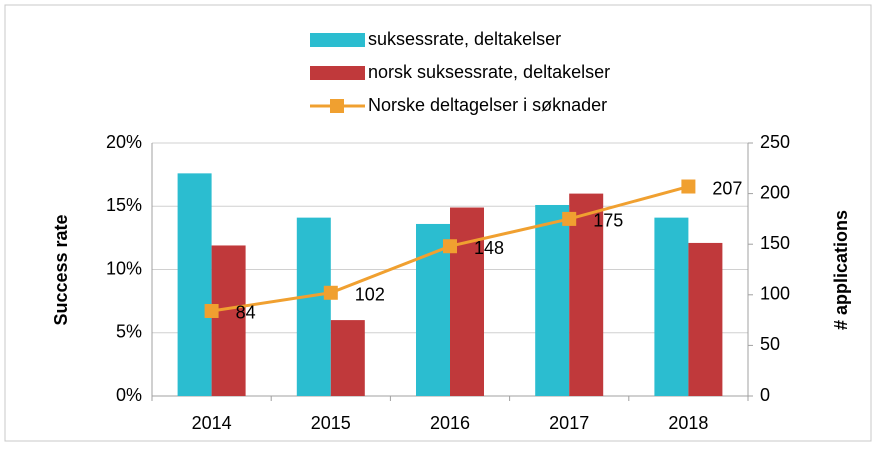 This screenshot has height=452, width=878. Describe the element at coordinates (688, 423) in the screenshot. I see `x-tick-label: 2018` at that location.